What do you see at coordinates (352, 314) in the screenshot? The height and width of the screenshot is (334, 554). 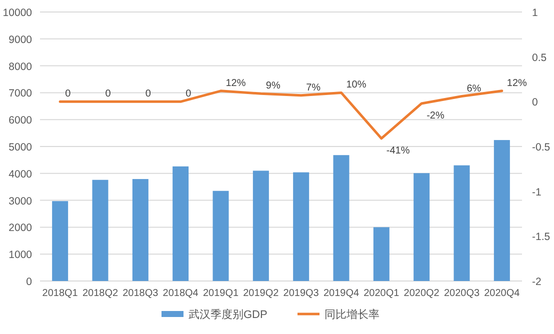 I see `legend-label: 同比增长率` at bounding box center [352, 314].